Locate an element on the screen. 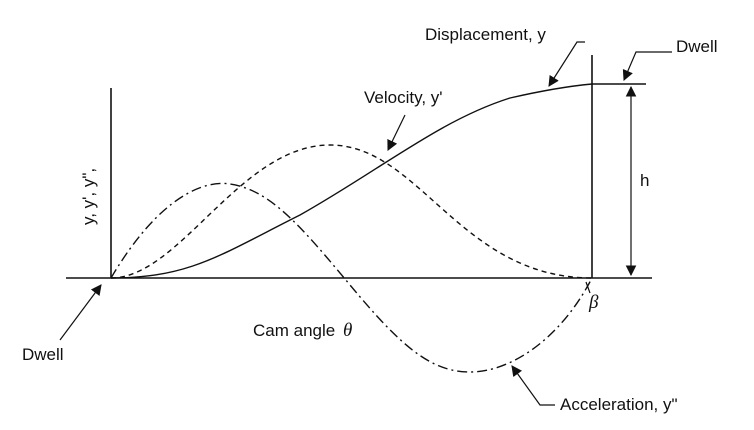 This screenshot has width=754, height=430. displacement-label: Displacement, y is located at coordinates (485, 34).